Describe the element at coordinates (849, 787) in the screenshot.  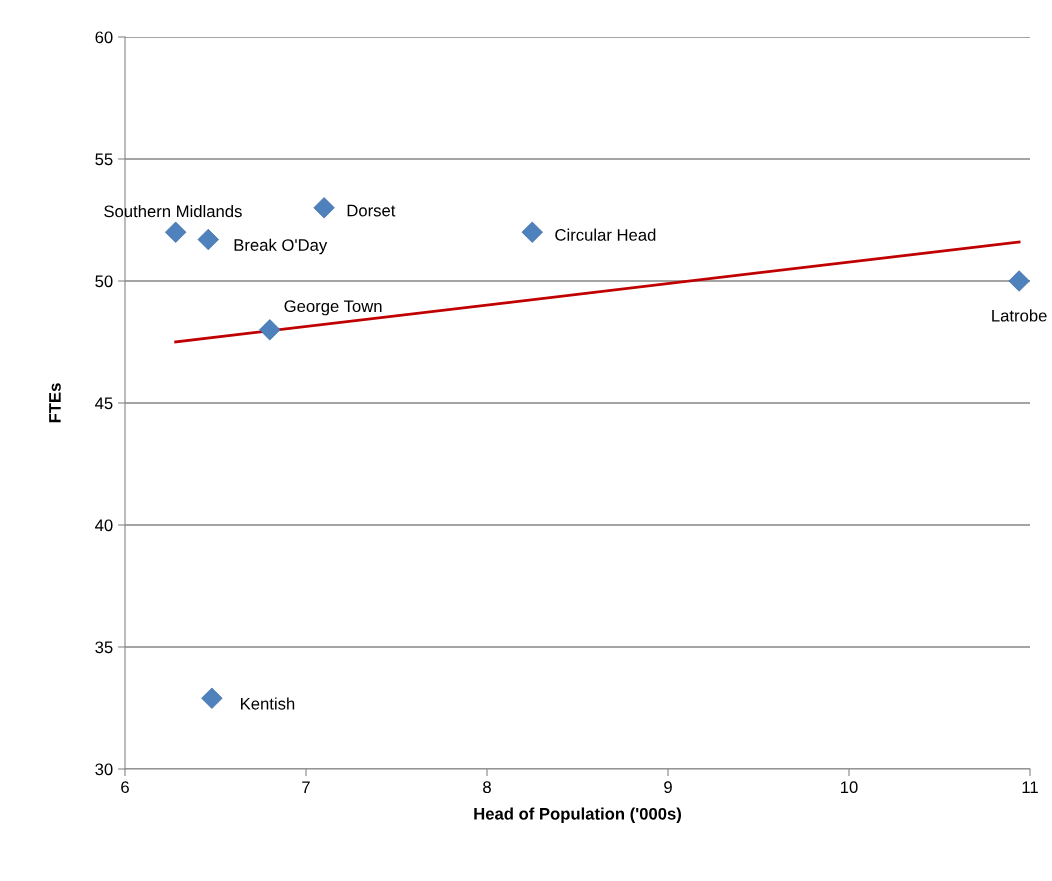
I see `x-tick-label: 10` at that location.